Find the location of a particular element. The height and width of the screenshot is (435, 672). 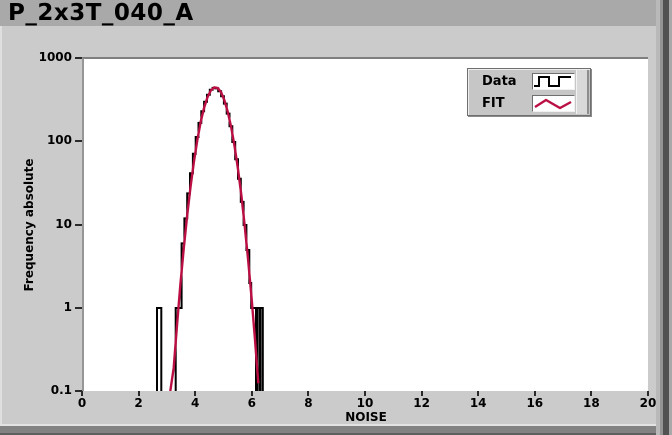

x-tick-label: 20 is located at coordinates (648, 403).